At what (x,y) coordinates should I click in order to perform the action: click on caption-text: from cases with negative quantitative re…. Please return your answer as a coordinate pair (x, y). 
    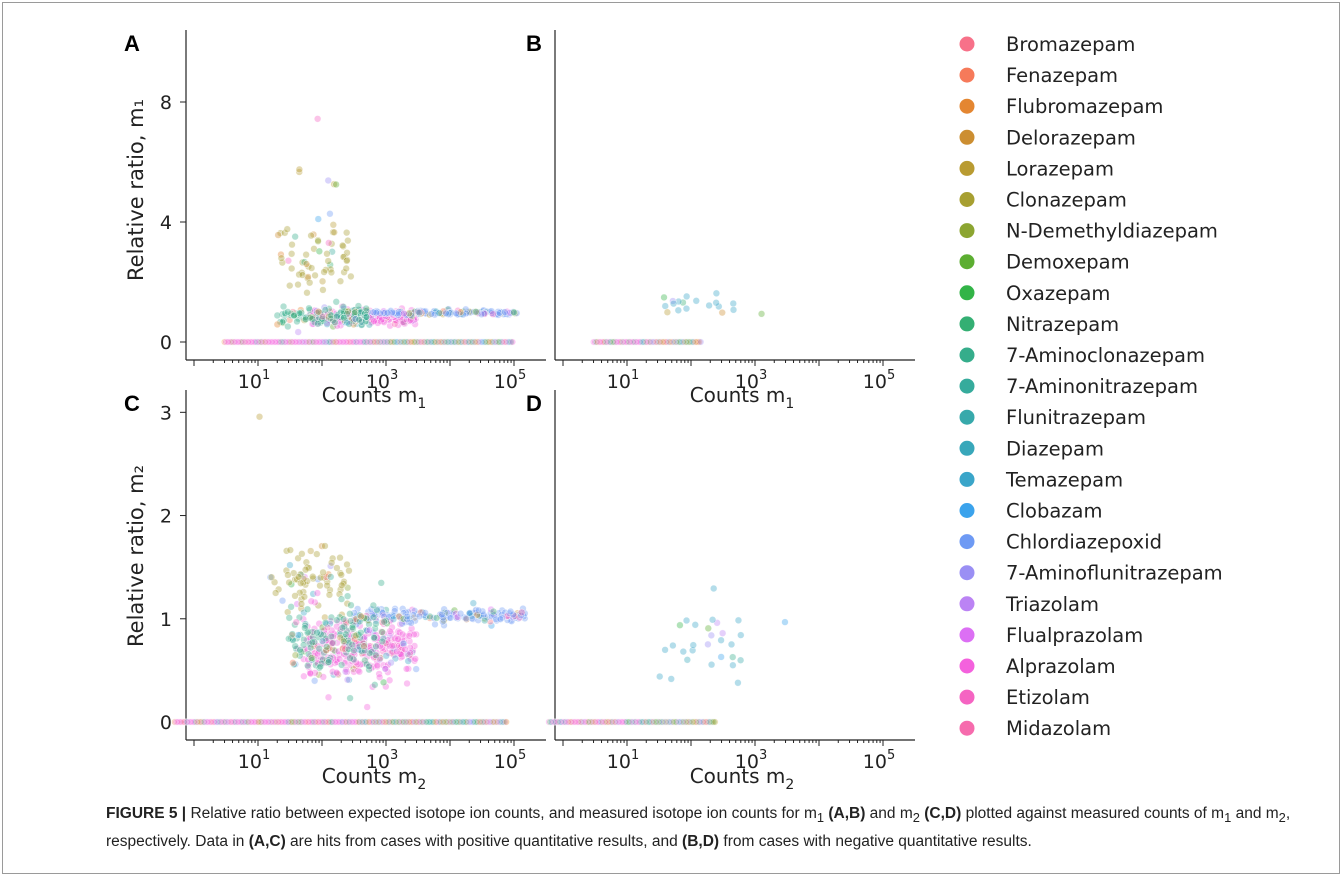
    Looking at the image, I should click on (875, 842).